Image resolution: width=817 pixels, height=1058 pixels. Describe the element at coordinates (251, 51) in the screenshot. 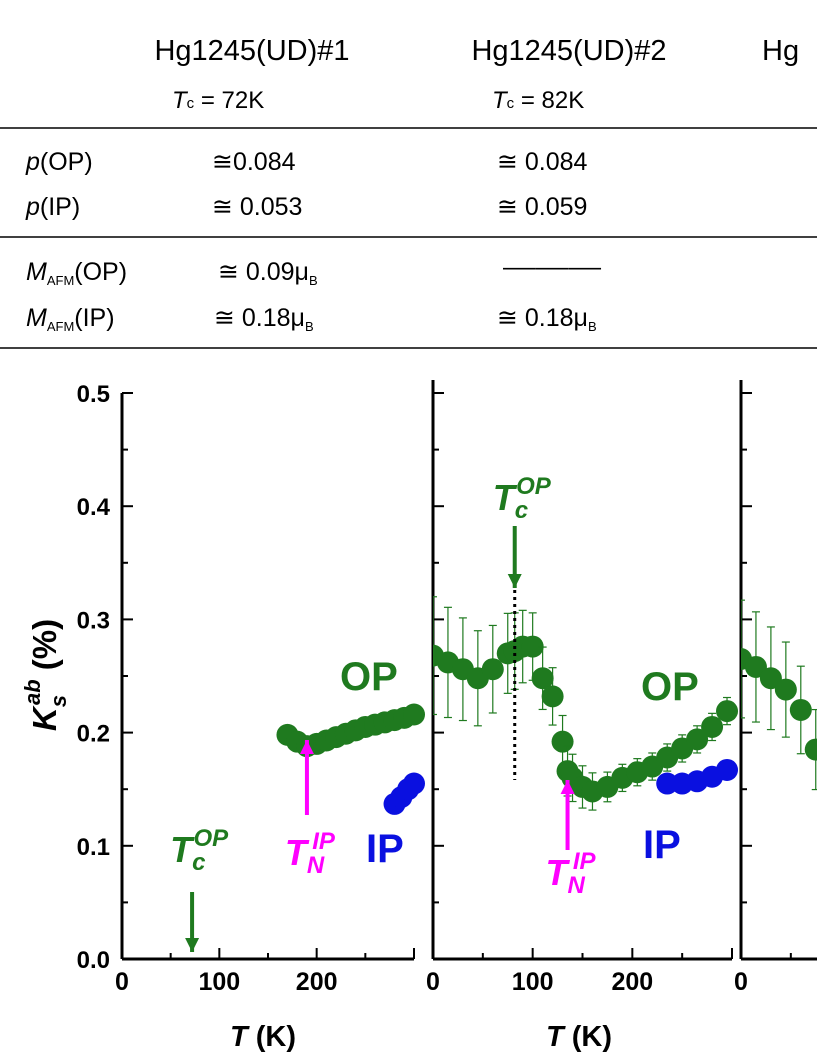

I see `sample-1-name: Hg1245(UD)#1` at that location.